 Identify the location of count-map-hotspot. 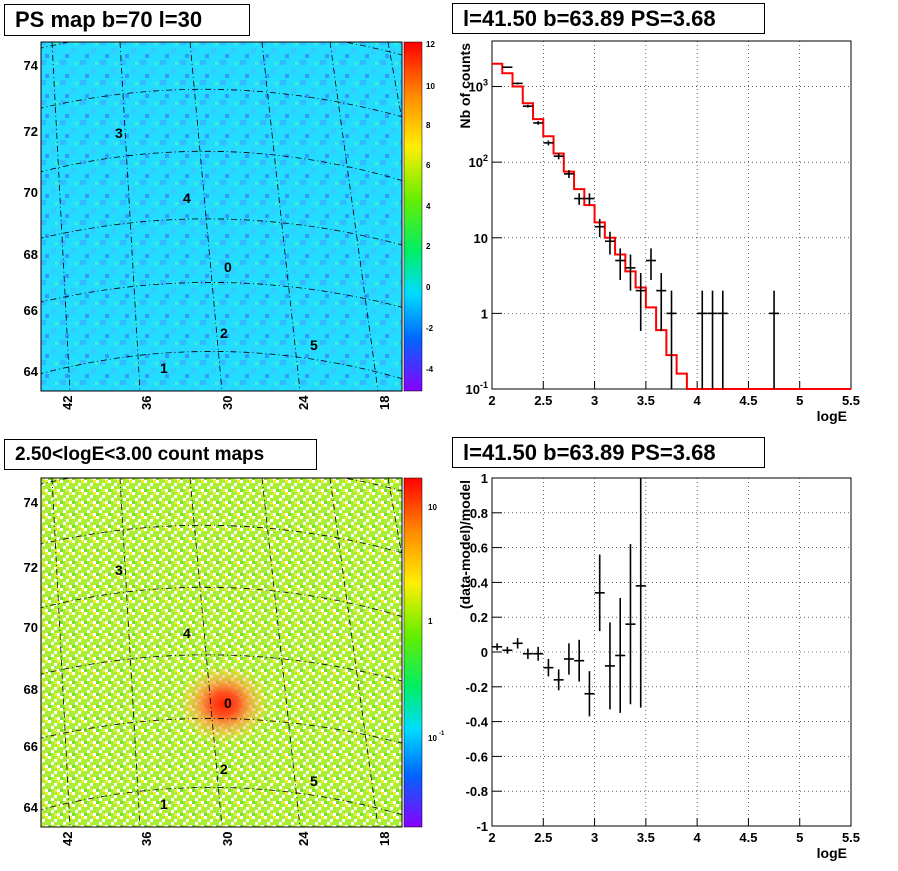
(224, 704).